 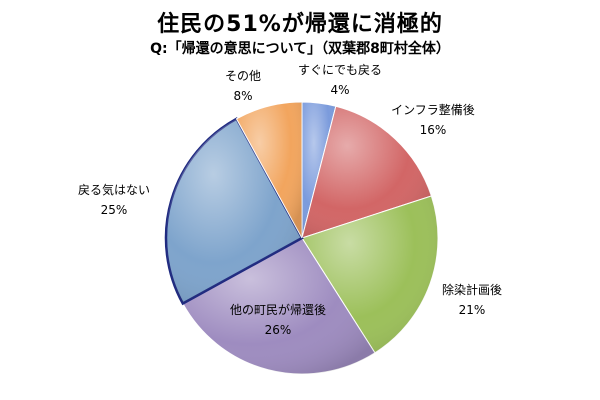 What do you see at coordinates (472, 289) in the screenshot?
I see `slice-category-label: 除染計画後` at bounding box center [472, 289].